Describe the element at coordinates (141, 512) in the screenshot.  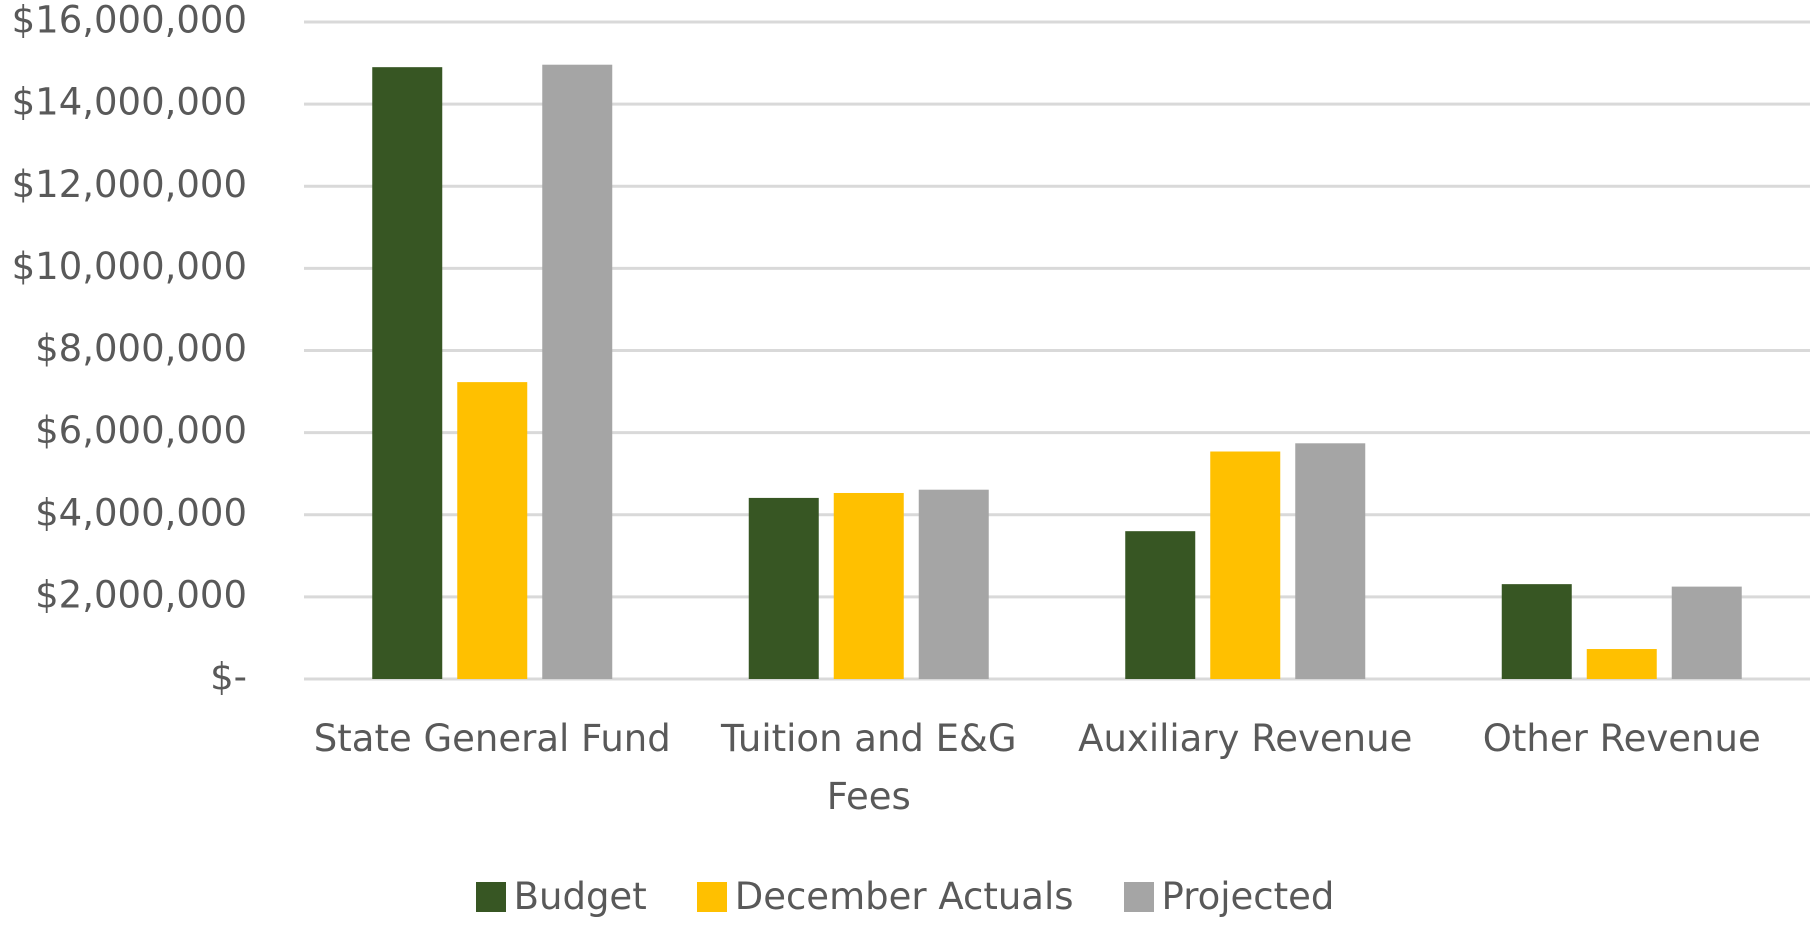
I see `y-tick-label: $4,000,000` at that location.